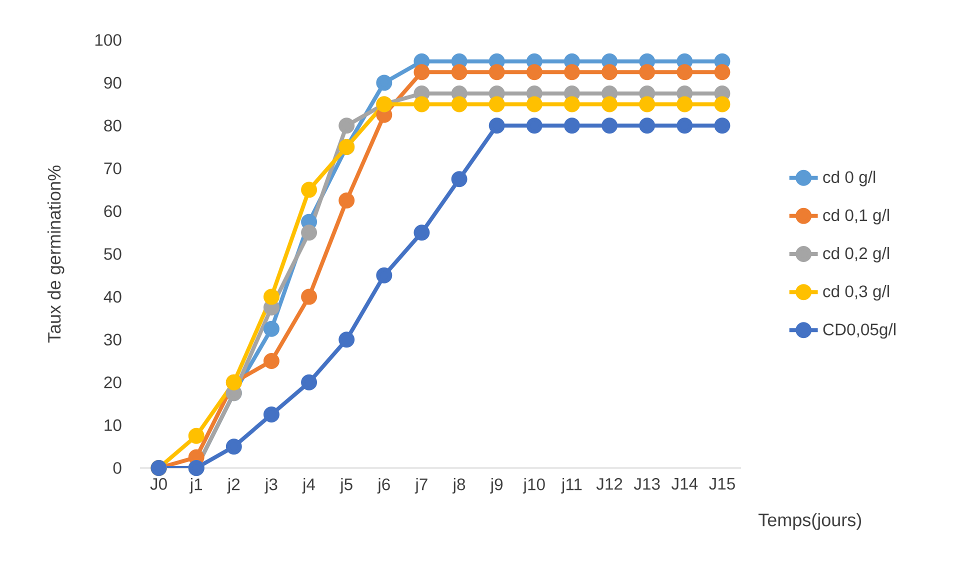 The width and height of the screenshot is (956, 582). What do you see at coordinates (383, 486) in the screenshot?
I see `x-tick-label: j6` at bounding box center [383, 486].